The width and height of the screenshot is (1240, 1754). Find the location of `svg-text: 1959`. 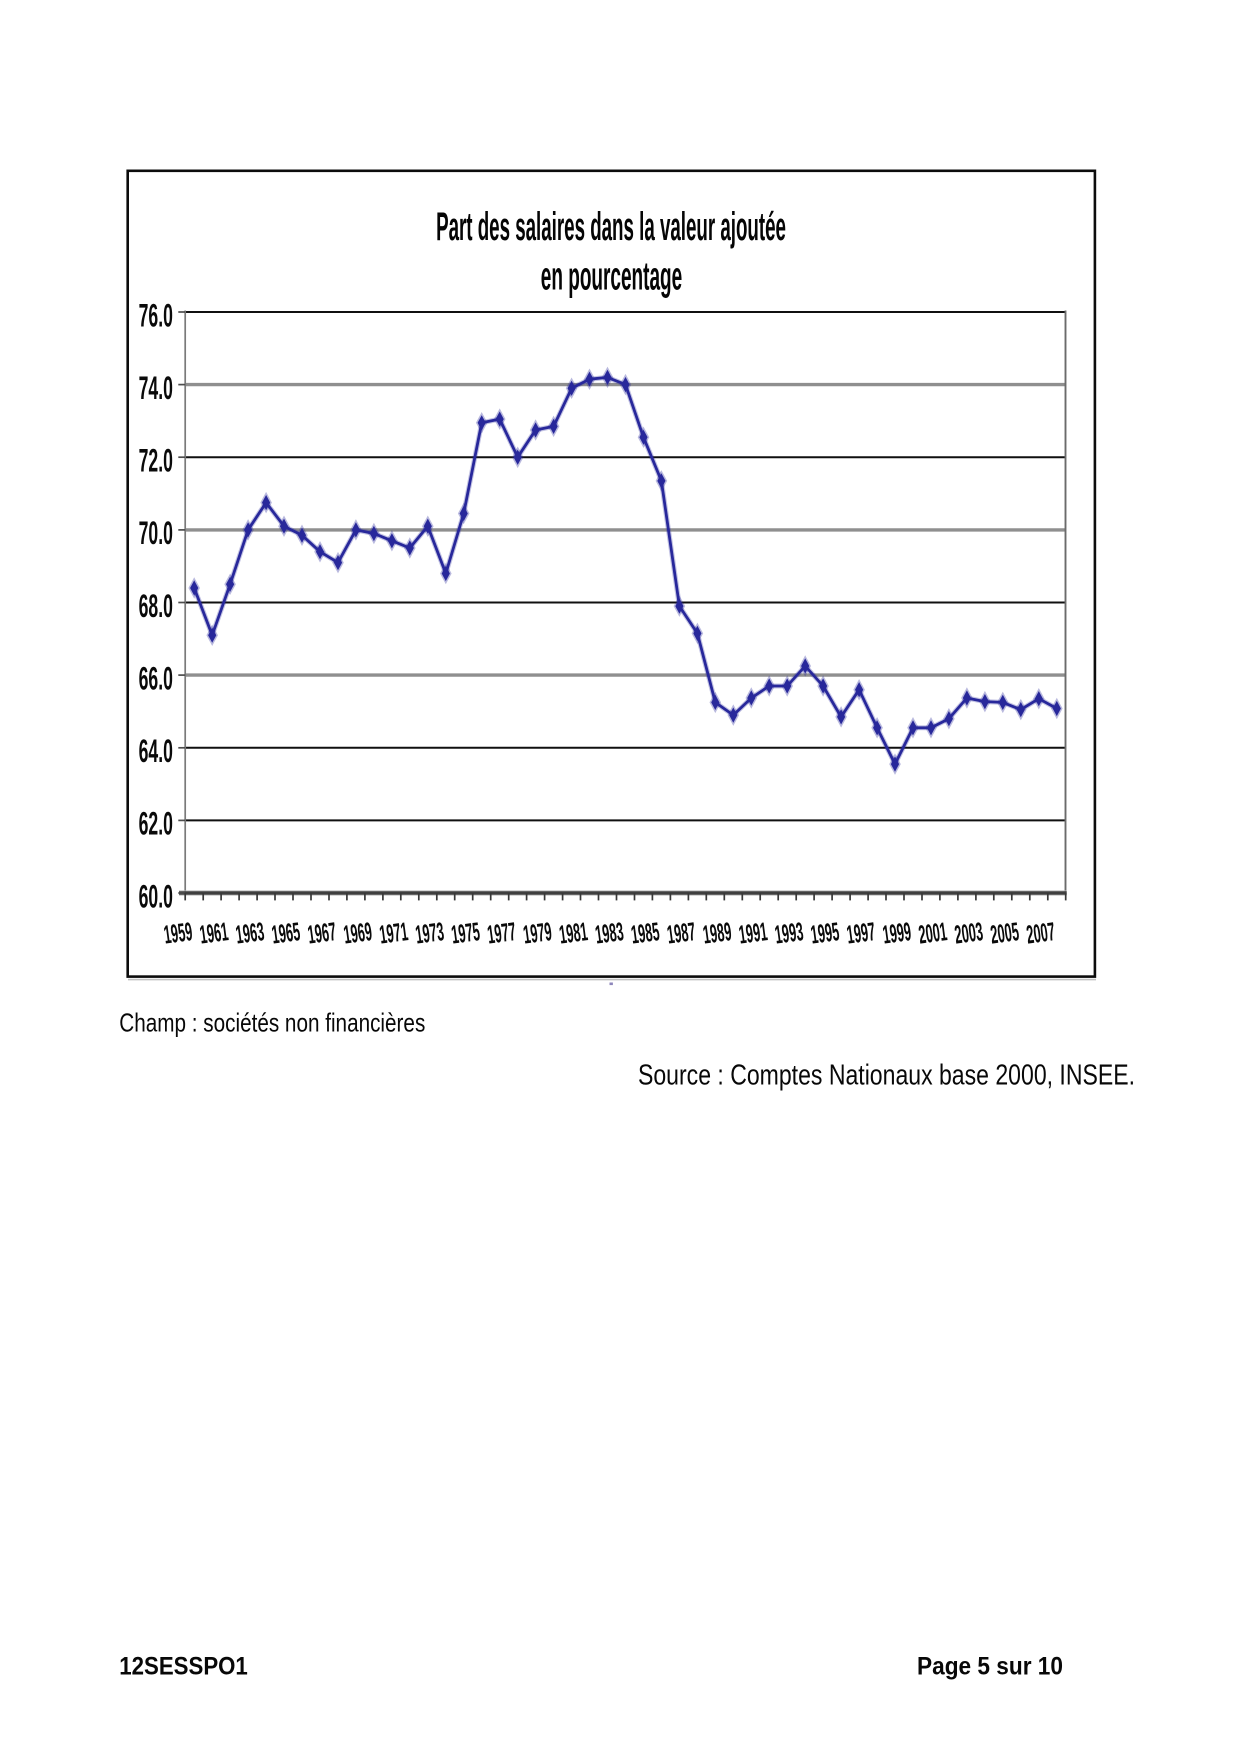

svg-text: 1959 is located at coordinates (178, 933).